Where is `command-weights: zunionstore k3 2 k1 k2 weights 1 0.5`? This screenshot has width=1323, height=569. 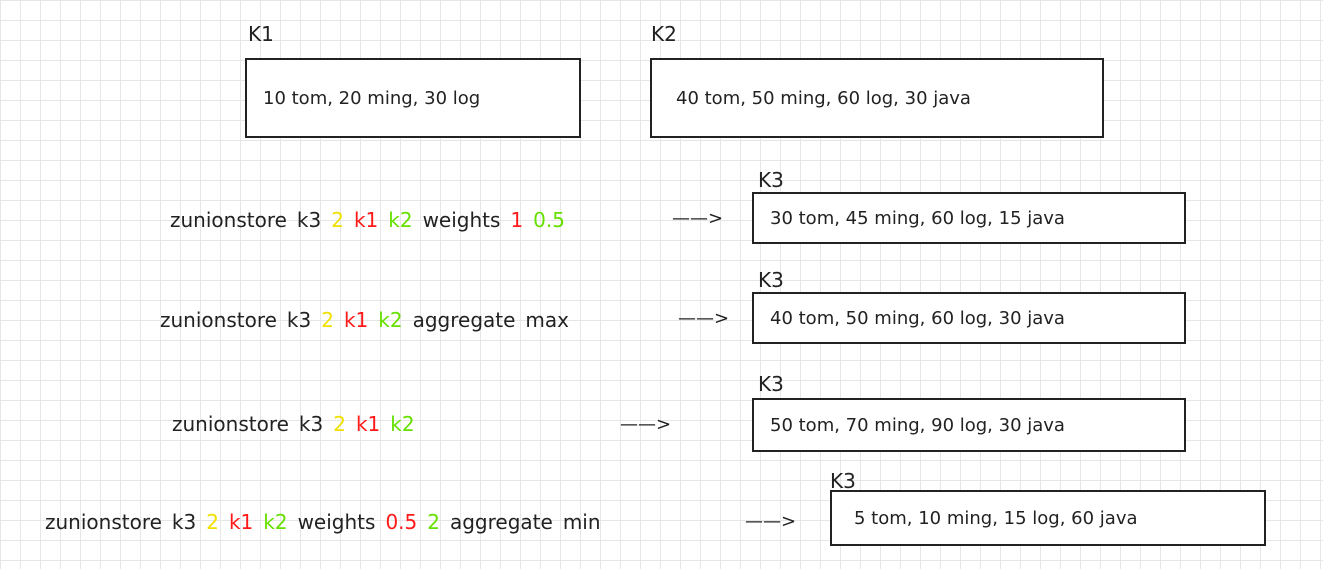
command-weights: zunionstore k3 2 k1 k2 weights 1 0.5 is located at coordinates (367, 220).